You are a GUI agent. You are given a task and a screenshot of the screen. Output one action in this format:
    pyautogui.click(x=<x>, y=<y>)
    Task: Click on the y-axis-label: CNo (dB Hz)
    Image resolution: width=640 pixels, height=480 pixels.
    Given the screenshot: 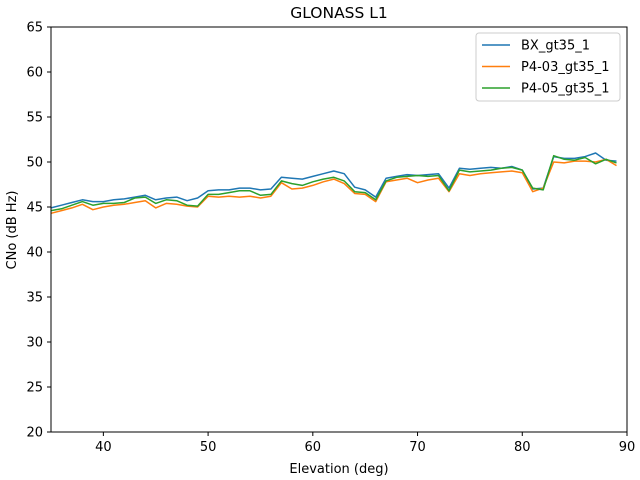 What is the action you would take?
    pyautogui.click(x=12, y=230)
    